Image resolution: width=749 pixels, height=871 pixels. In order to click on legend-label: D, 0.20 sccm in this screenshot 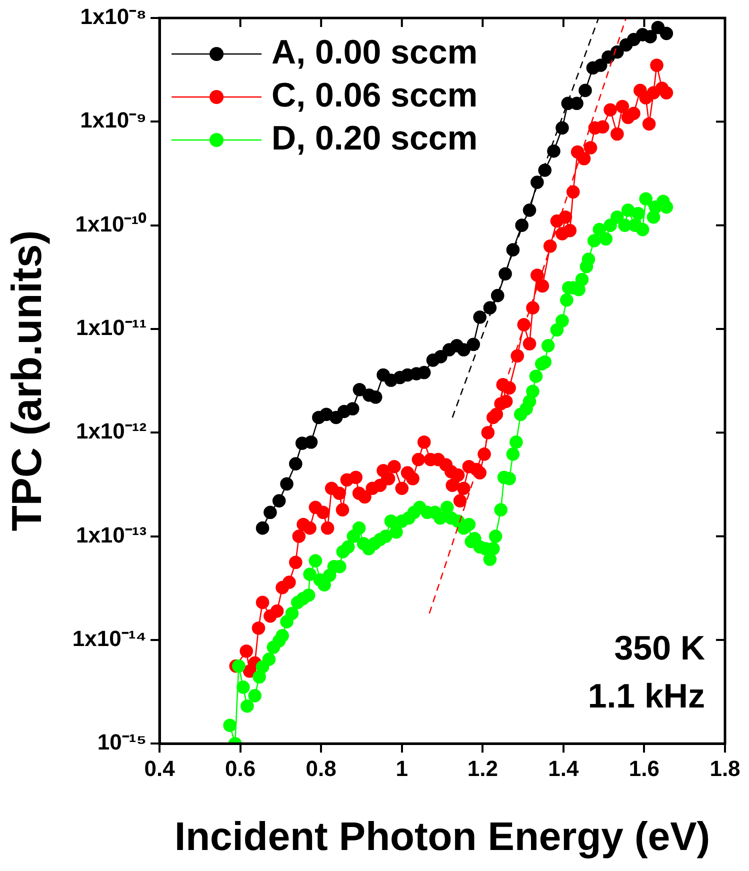, I will do `click(375, 138)`.